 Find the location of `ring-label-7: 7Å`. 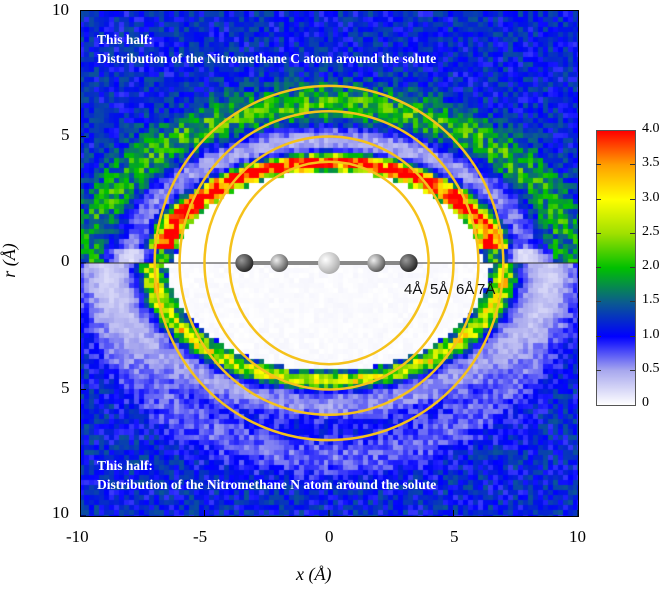

ring-label-7: 7Å is located at coordinates (486, 289).